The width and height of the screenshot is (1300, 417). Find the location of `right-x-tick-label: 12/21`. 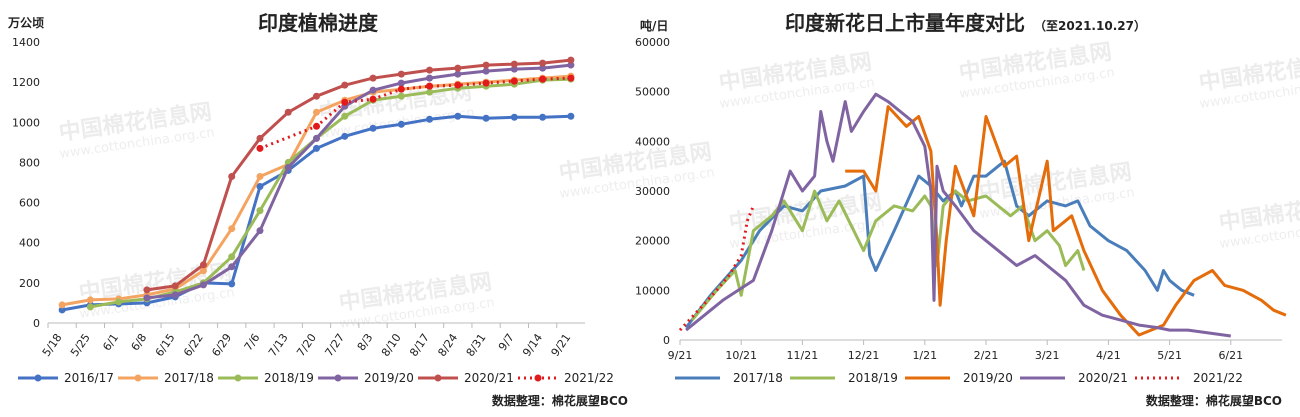

right-x-tick-label: 12/21 is located at coordinates (864, 355).